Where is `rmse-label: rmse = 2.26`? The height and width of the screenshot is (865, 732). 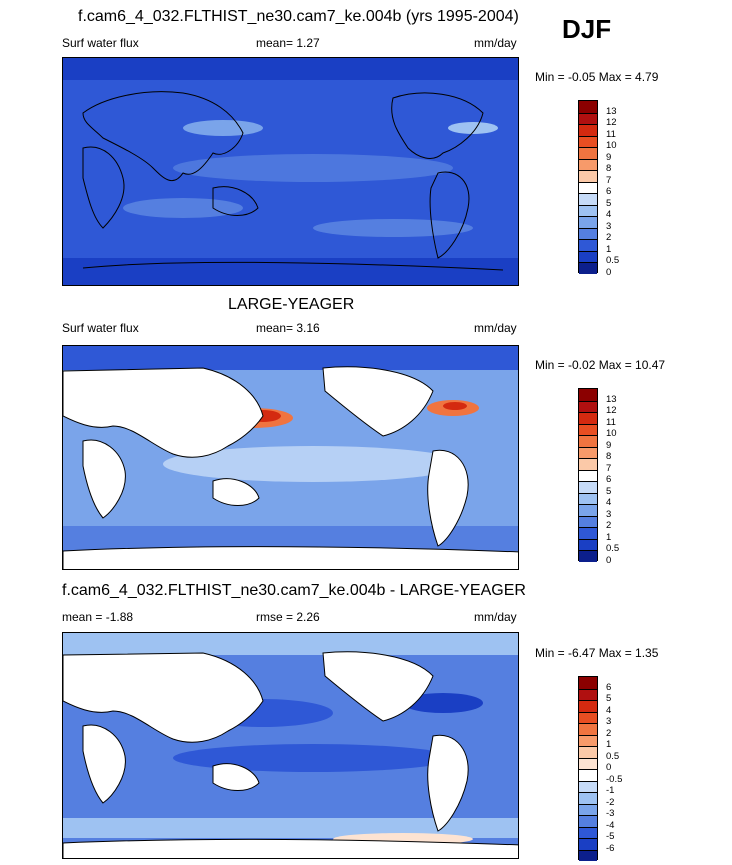 rmse-label: rmse = 2.26 is located at coordinates (288, 617).